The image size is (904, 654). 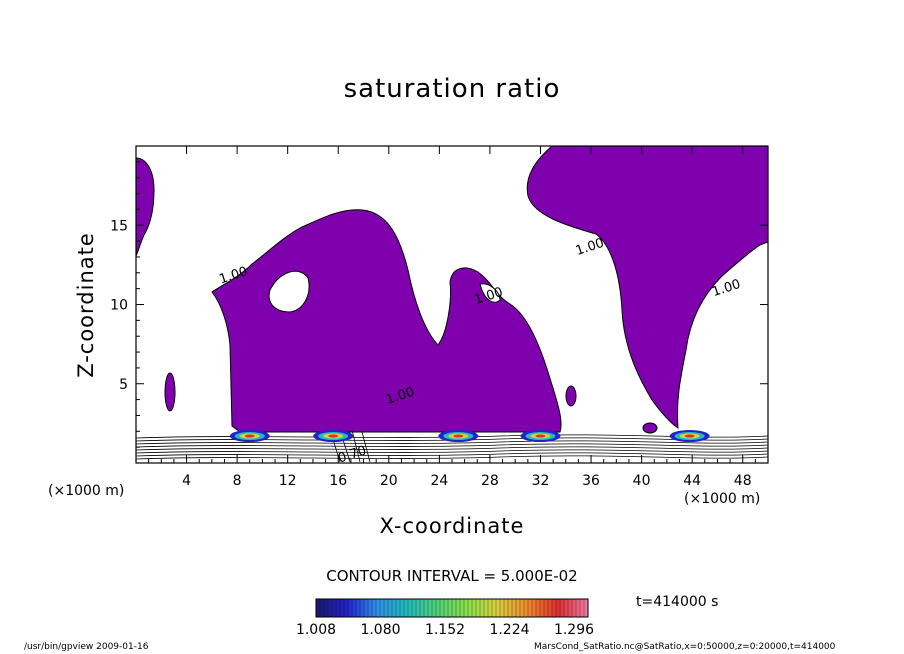 What do you see at coordinates (445, 630) in the screenshot?
I see `colorbar-tick-label: 1.152` at bounding box center [445, 630].